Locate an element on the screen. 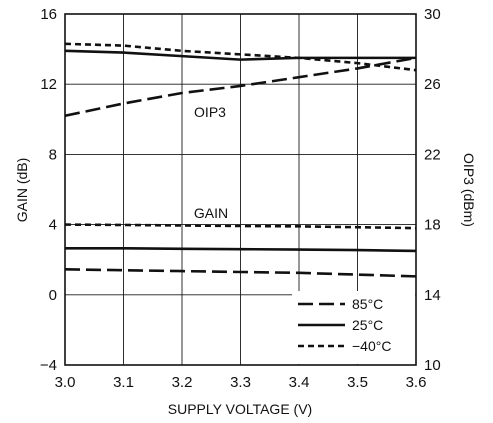 The image size is (493, 423). legend: 85°C 25°C −40°C is located at coordinates (353, 327).